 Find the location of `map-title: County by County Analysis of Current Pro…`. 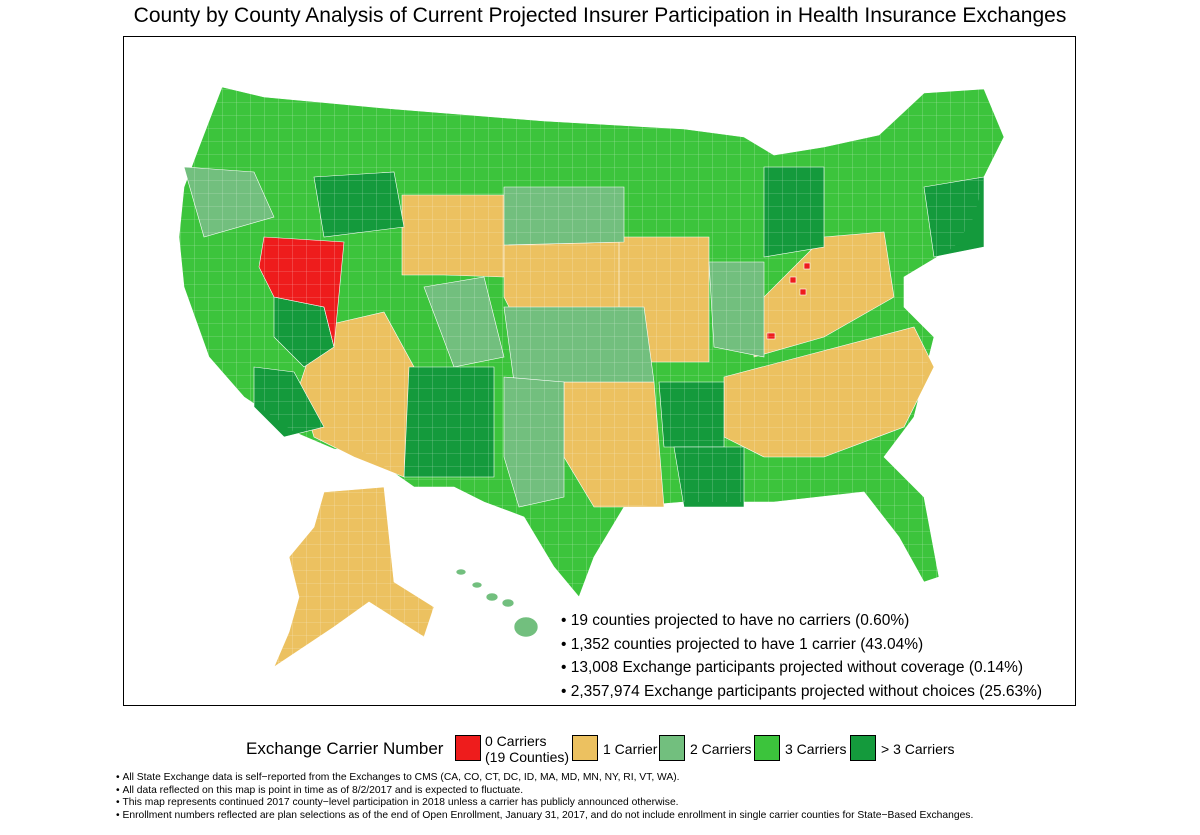

map-title: County by County Analysis of Current Pro… is located at coordinates (600, 15).